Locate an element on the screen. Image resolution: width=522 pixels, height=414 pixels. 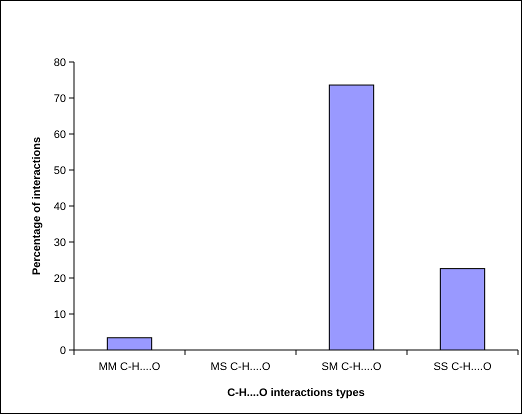
y-tick-label: 20 is located at coordinates (60, 278).